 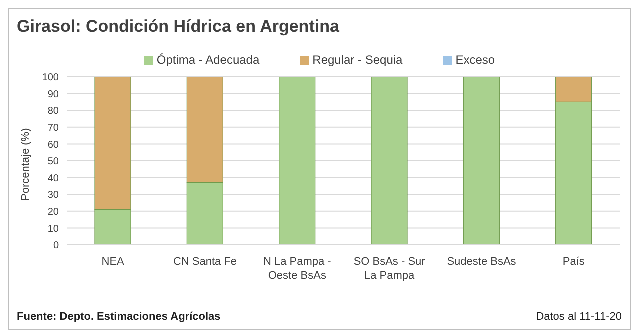 What do you see at coordinates (297, 269) in the screenshot?
I see `x-tick-label: N La Pampa - Oeste BsAs` at bounding box center [297, 269].